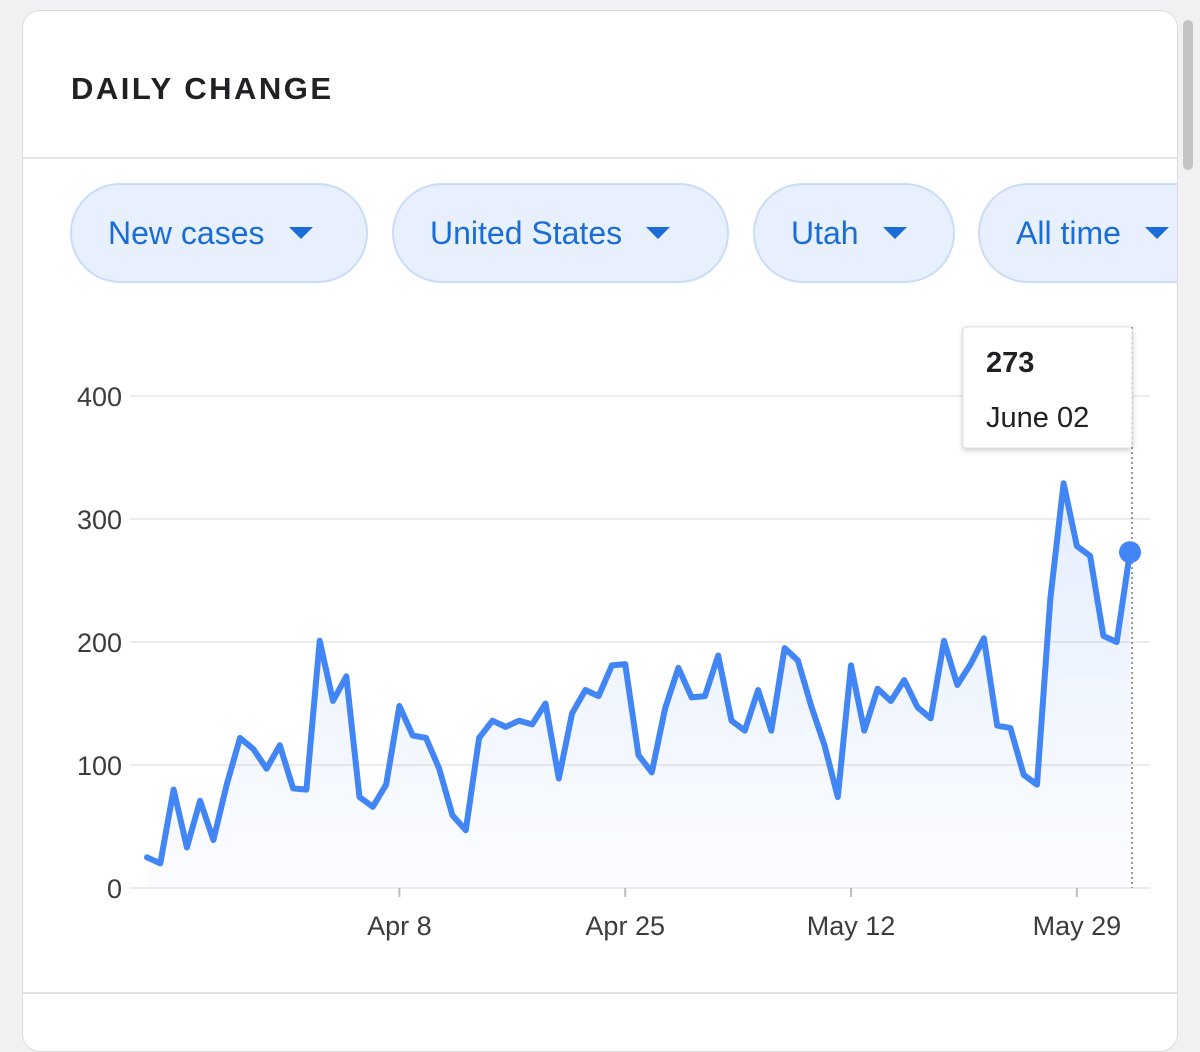 This screenshot has height=1052, width=1200. Describe the element at coordinates (1188, 95) in the screenshot. I see `scrollbar` at that location.